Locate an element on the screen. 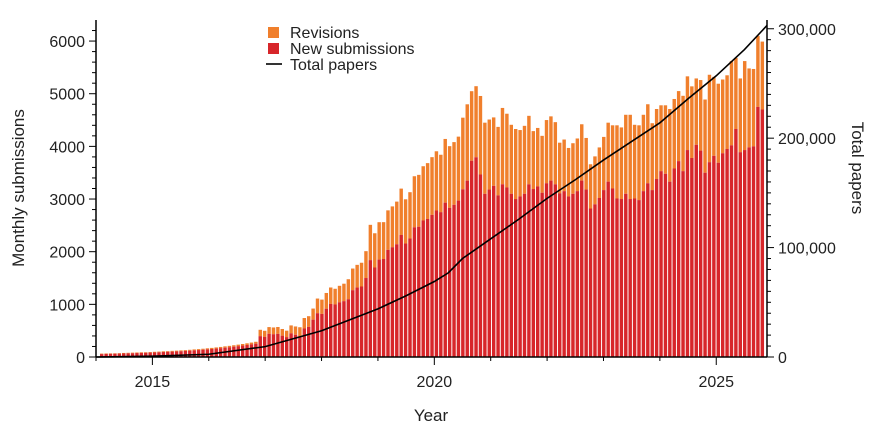 Image resolution: width=880 pixels, height=441 pixels. legend-swatch-new-submissions is located at coordinates (273, 48).